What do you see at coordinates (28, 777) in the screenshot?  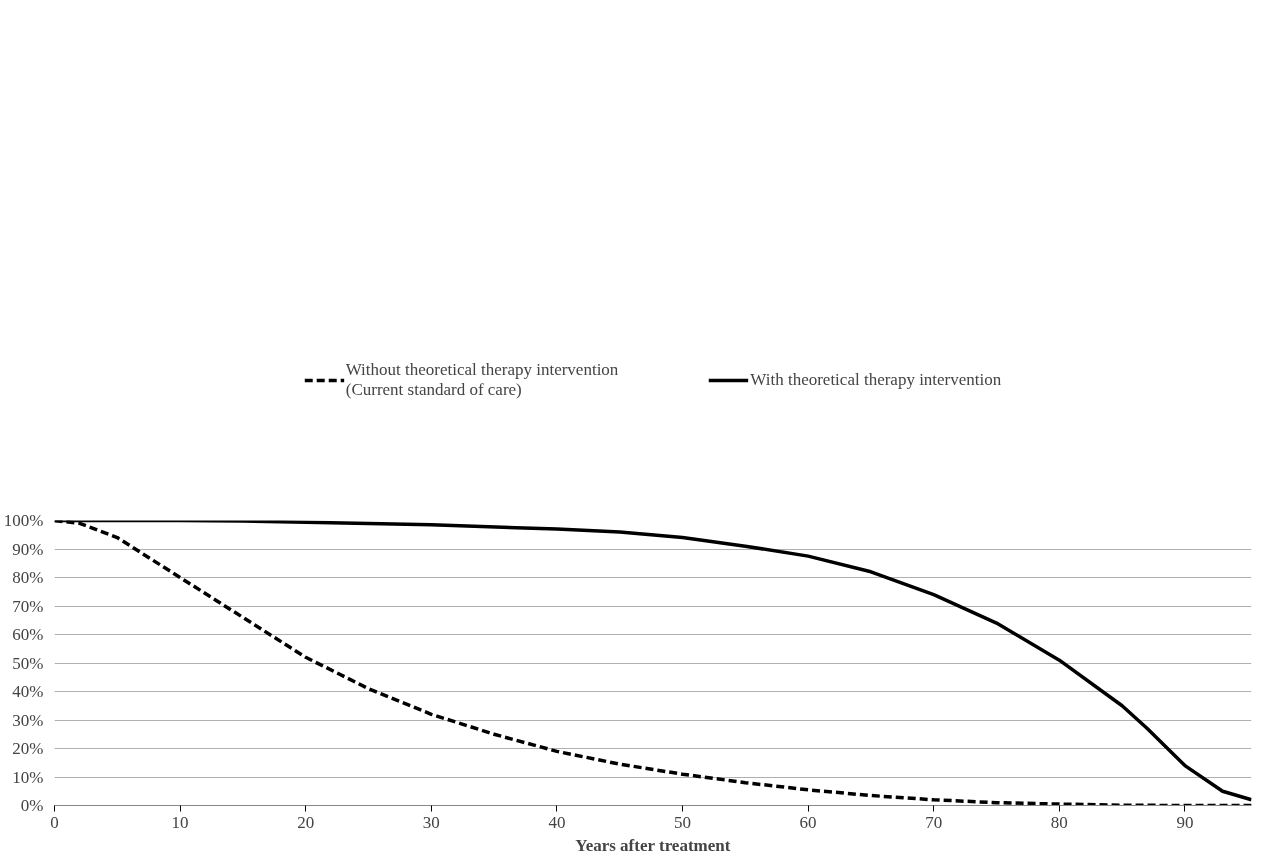 I see `y-tick-label: 10%` at bounding box center [28, 777].